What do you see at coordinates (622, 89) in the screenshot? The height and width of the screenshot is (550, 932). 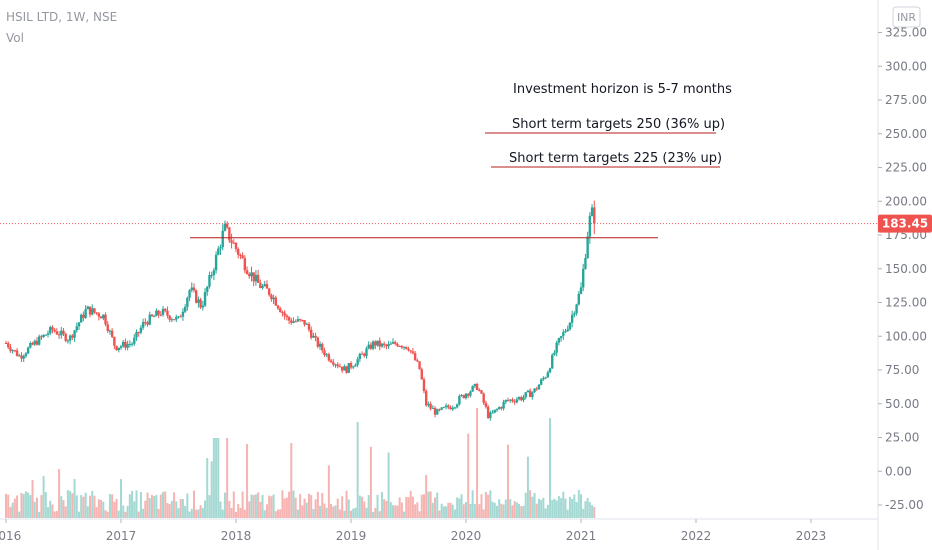 I see `horizon-annotation: Investment horizon is 5-7 months` at bounding box center [622, 89].